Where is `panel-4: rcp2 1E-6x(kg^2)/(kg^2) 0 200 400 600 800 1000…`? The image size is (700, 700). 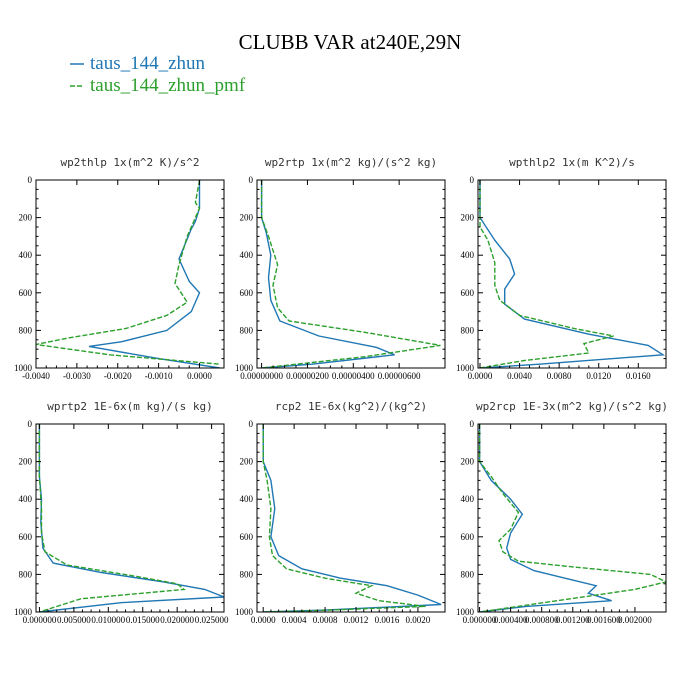 panel-4: rcp2 1E-6x(kg^2)/(kg^2) 0 200 400 600 800 1000… is located at coordinates (340, 512).